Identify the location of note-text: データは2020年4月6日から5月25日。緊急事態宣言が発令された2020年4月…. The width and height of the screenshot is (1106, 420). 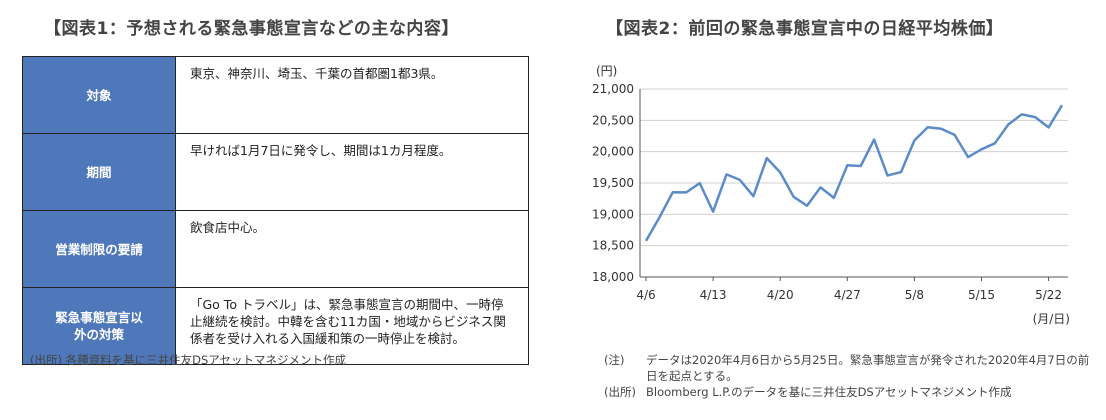
(868, 368).